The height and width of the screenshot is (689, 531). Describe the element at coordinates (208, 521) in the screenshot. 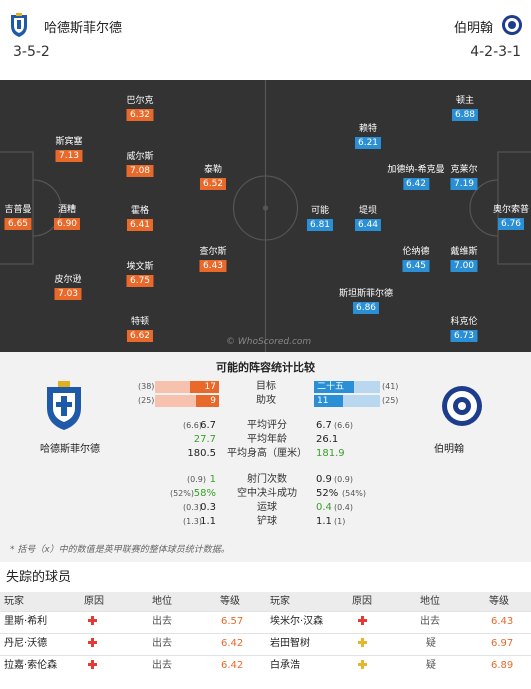

I see `home-value: 1.1` at that location.